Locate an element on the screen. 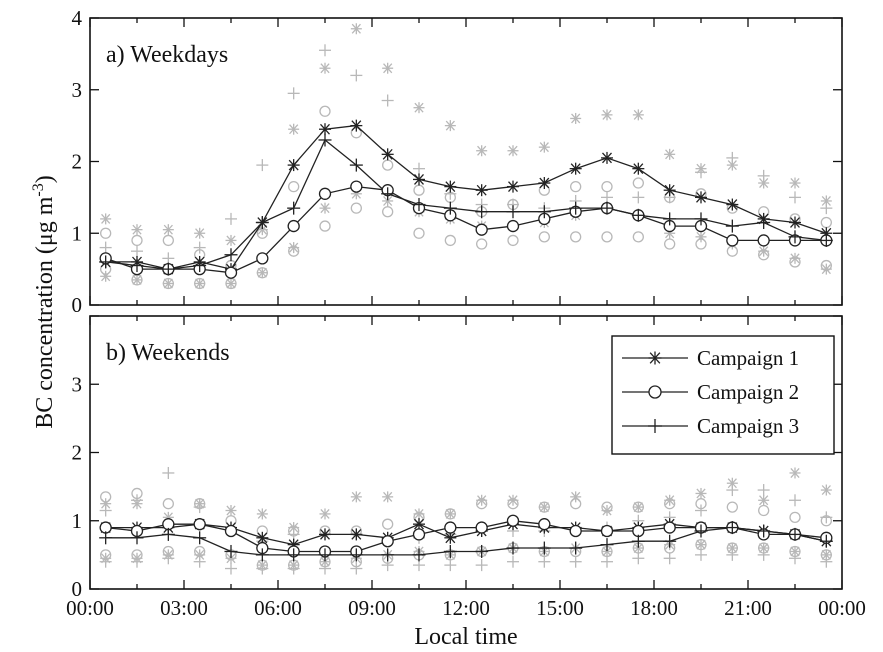 This screenshot has width=883, height=652. weekends-ytick-label-0: 0 is located at coordinates (77, 589).